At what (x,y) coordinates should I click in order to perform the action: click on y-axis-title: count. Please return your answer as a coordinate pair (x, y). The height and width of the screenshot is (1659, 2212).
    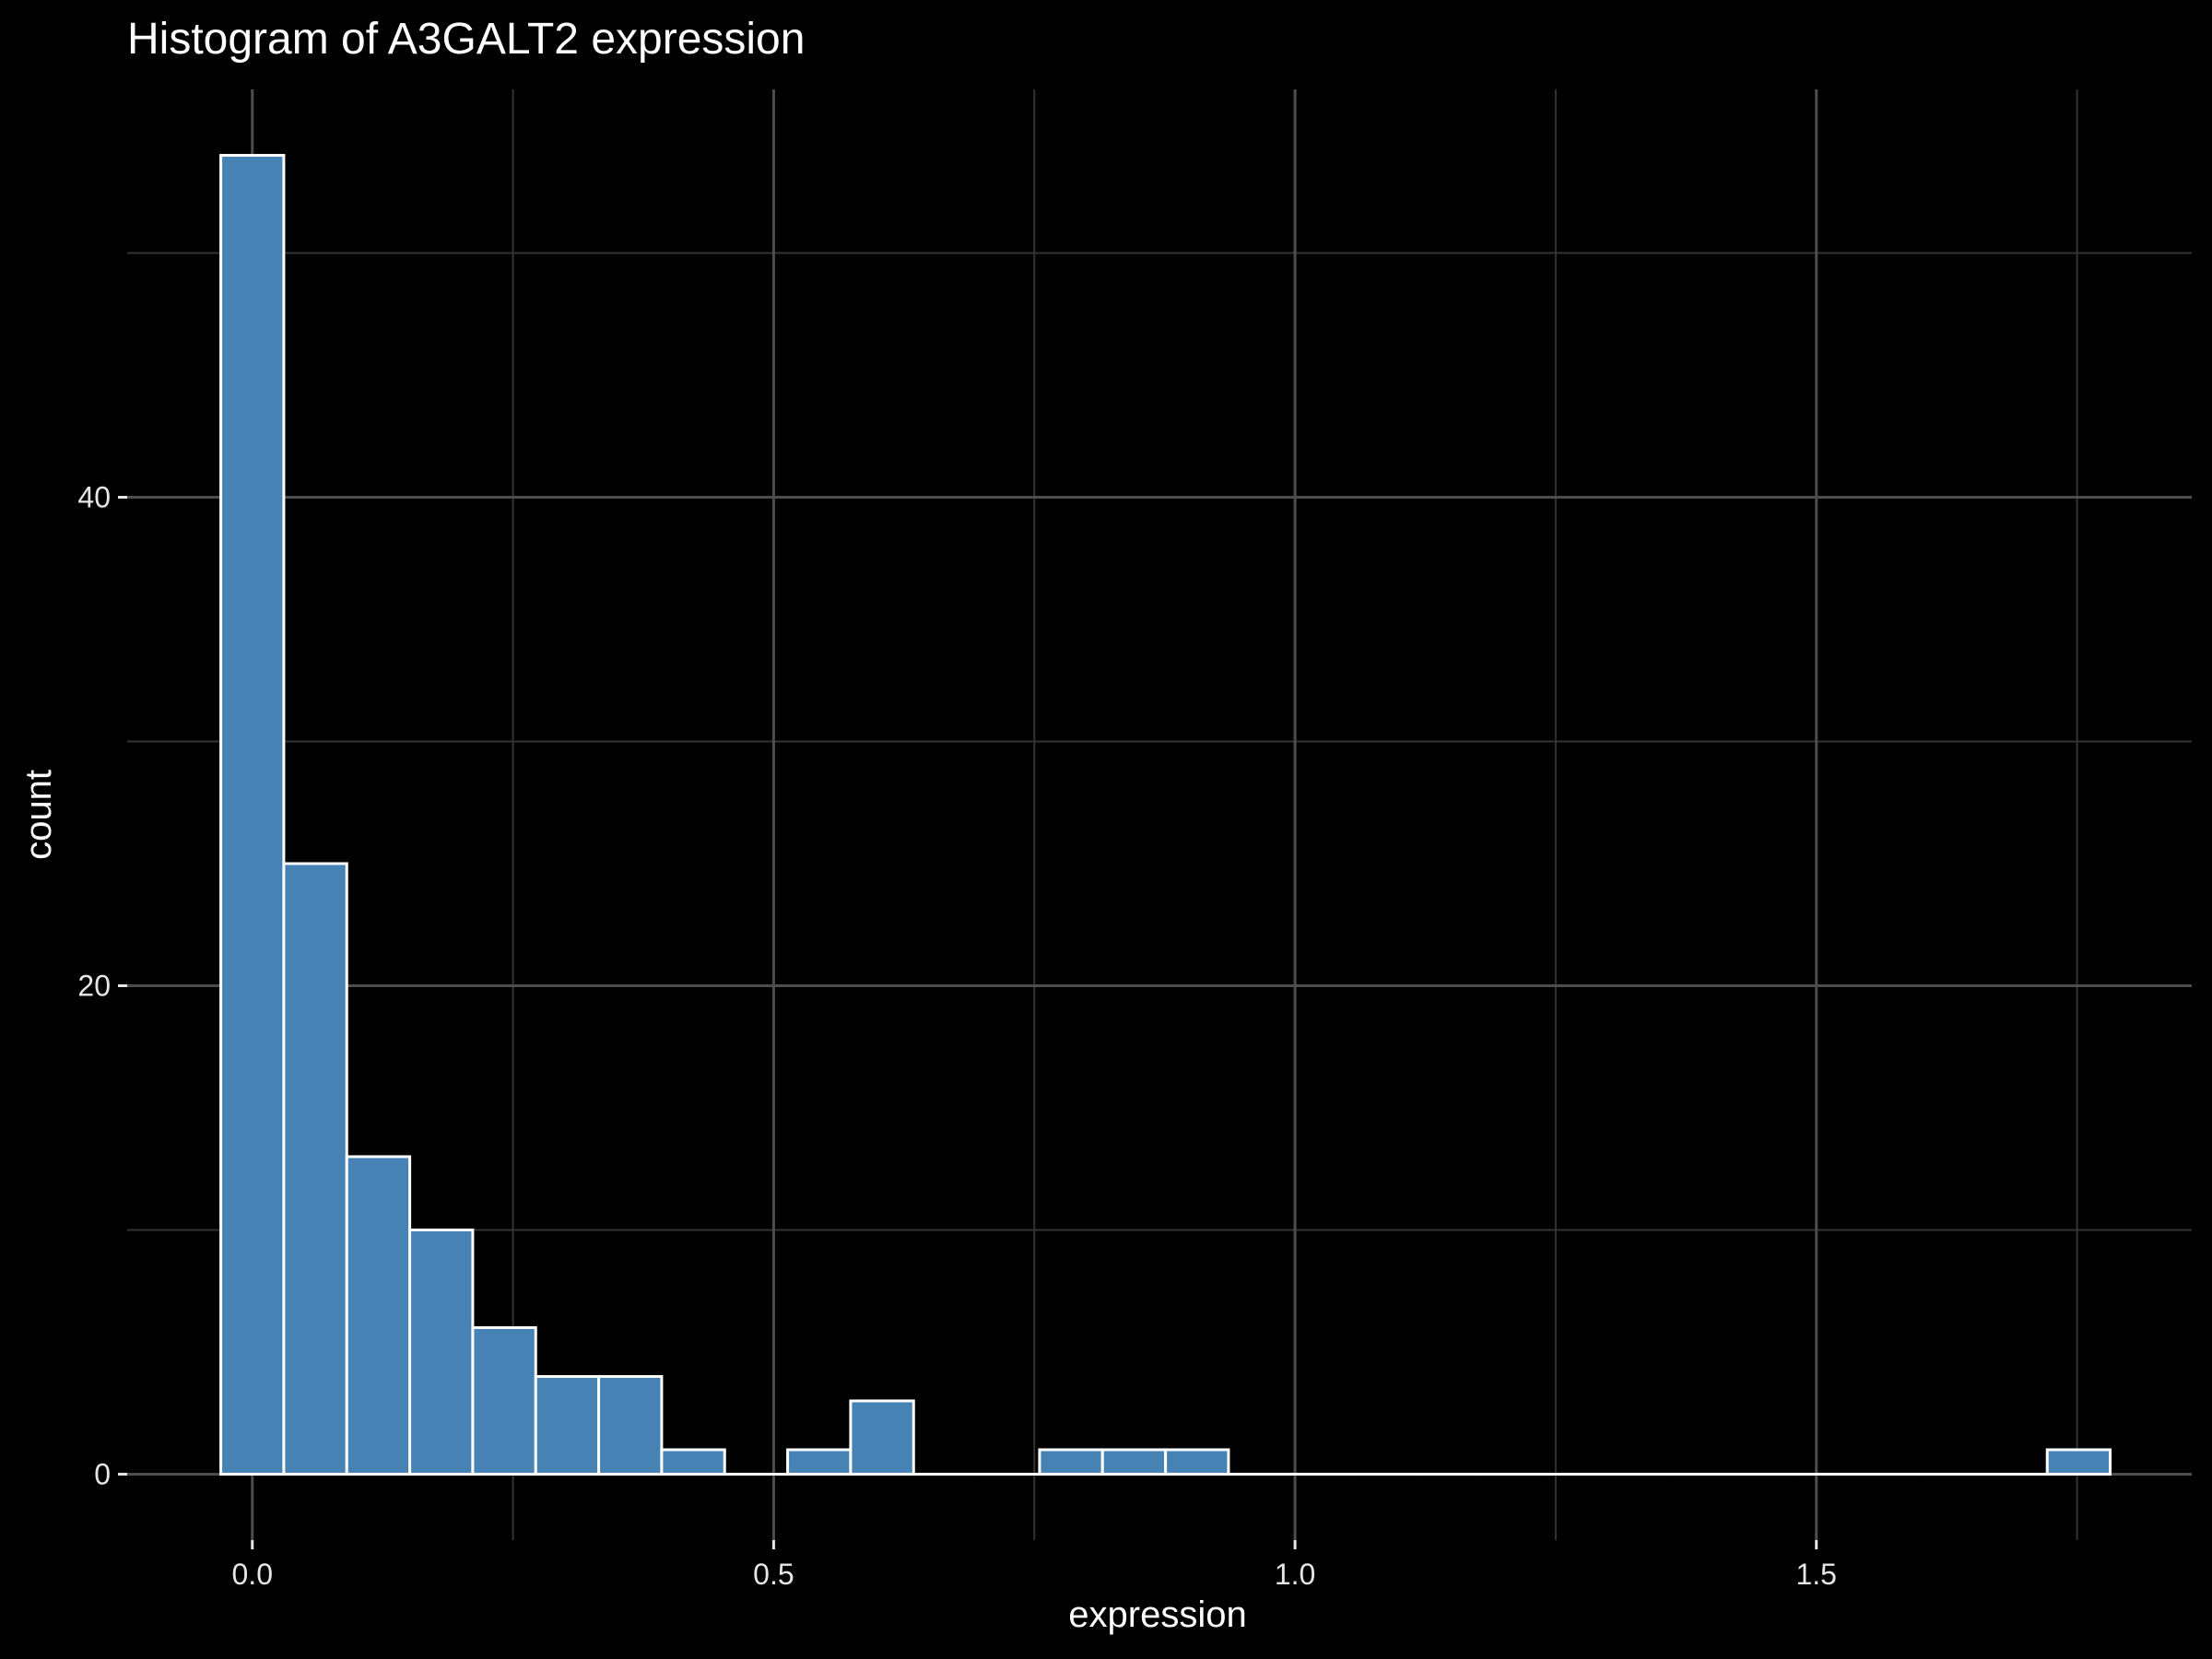
    Looking at the image, I should click on (38, 815).